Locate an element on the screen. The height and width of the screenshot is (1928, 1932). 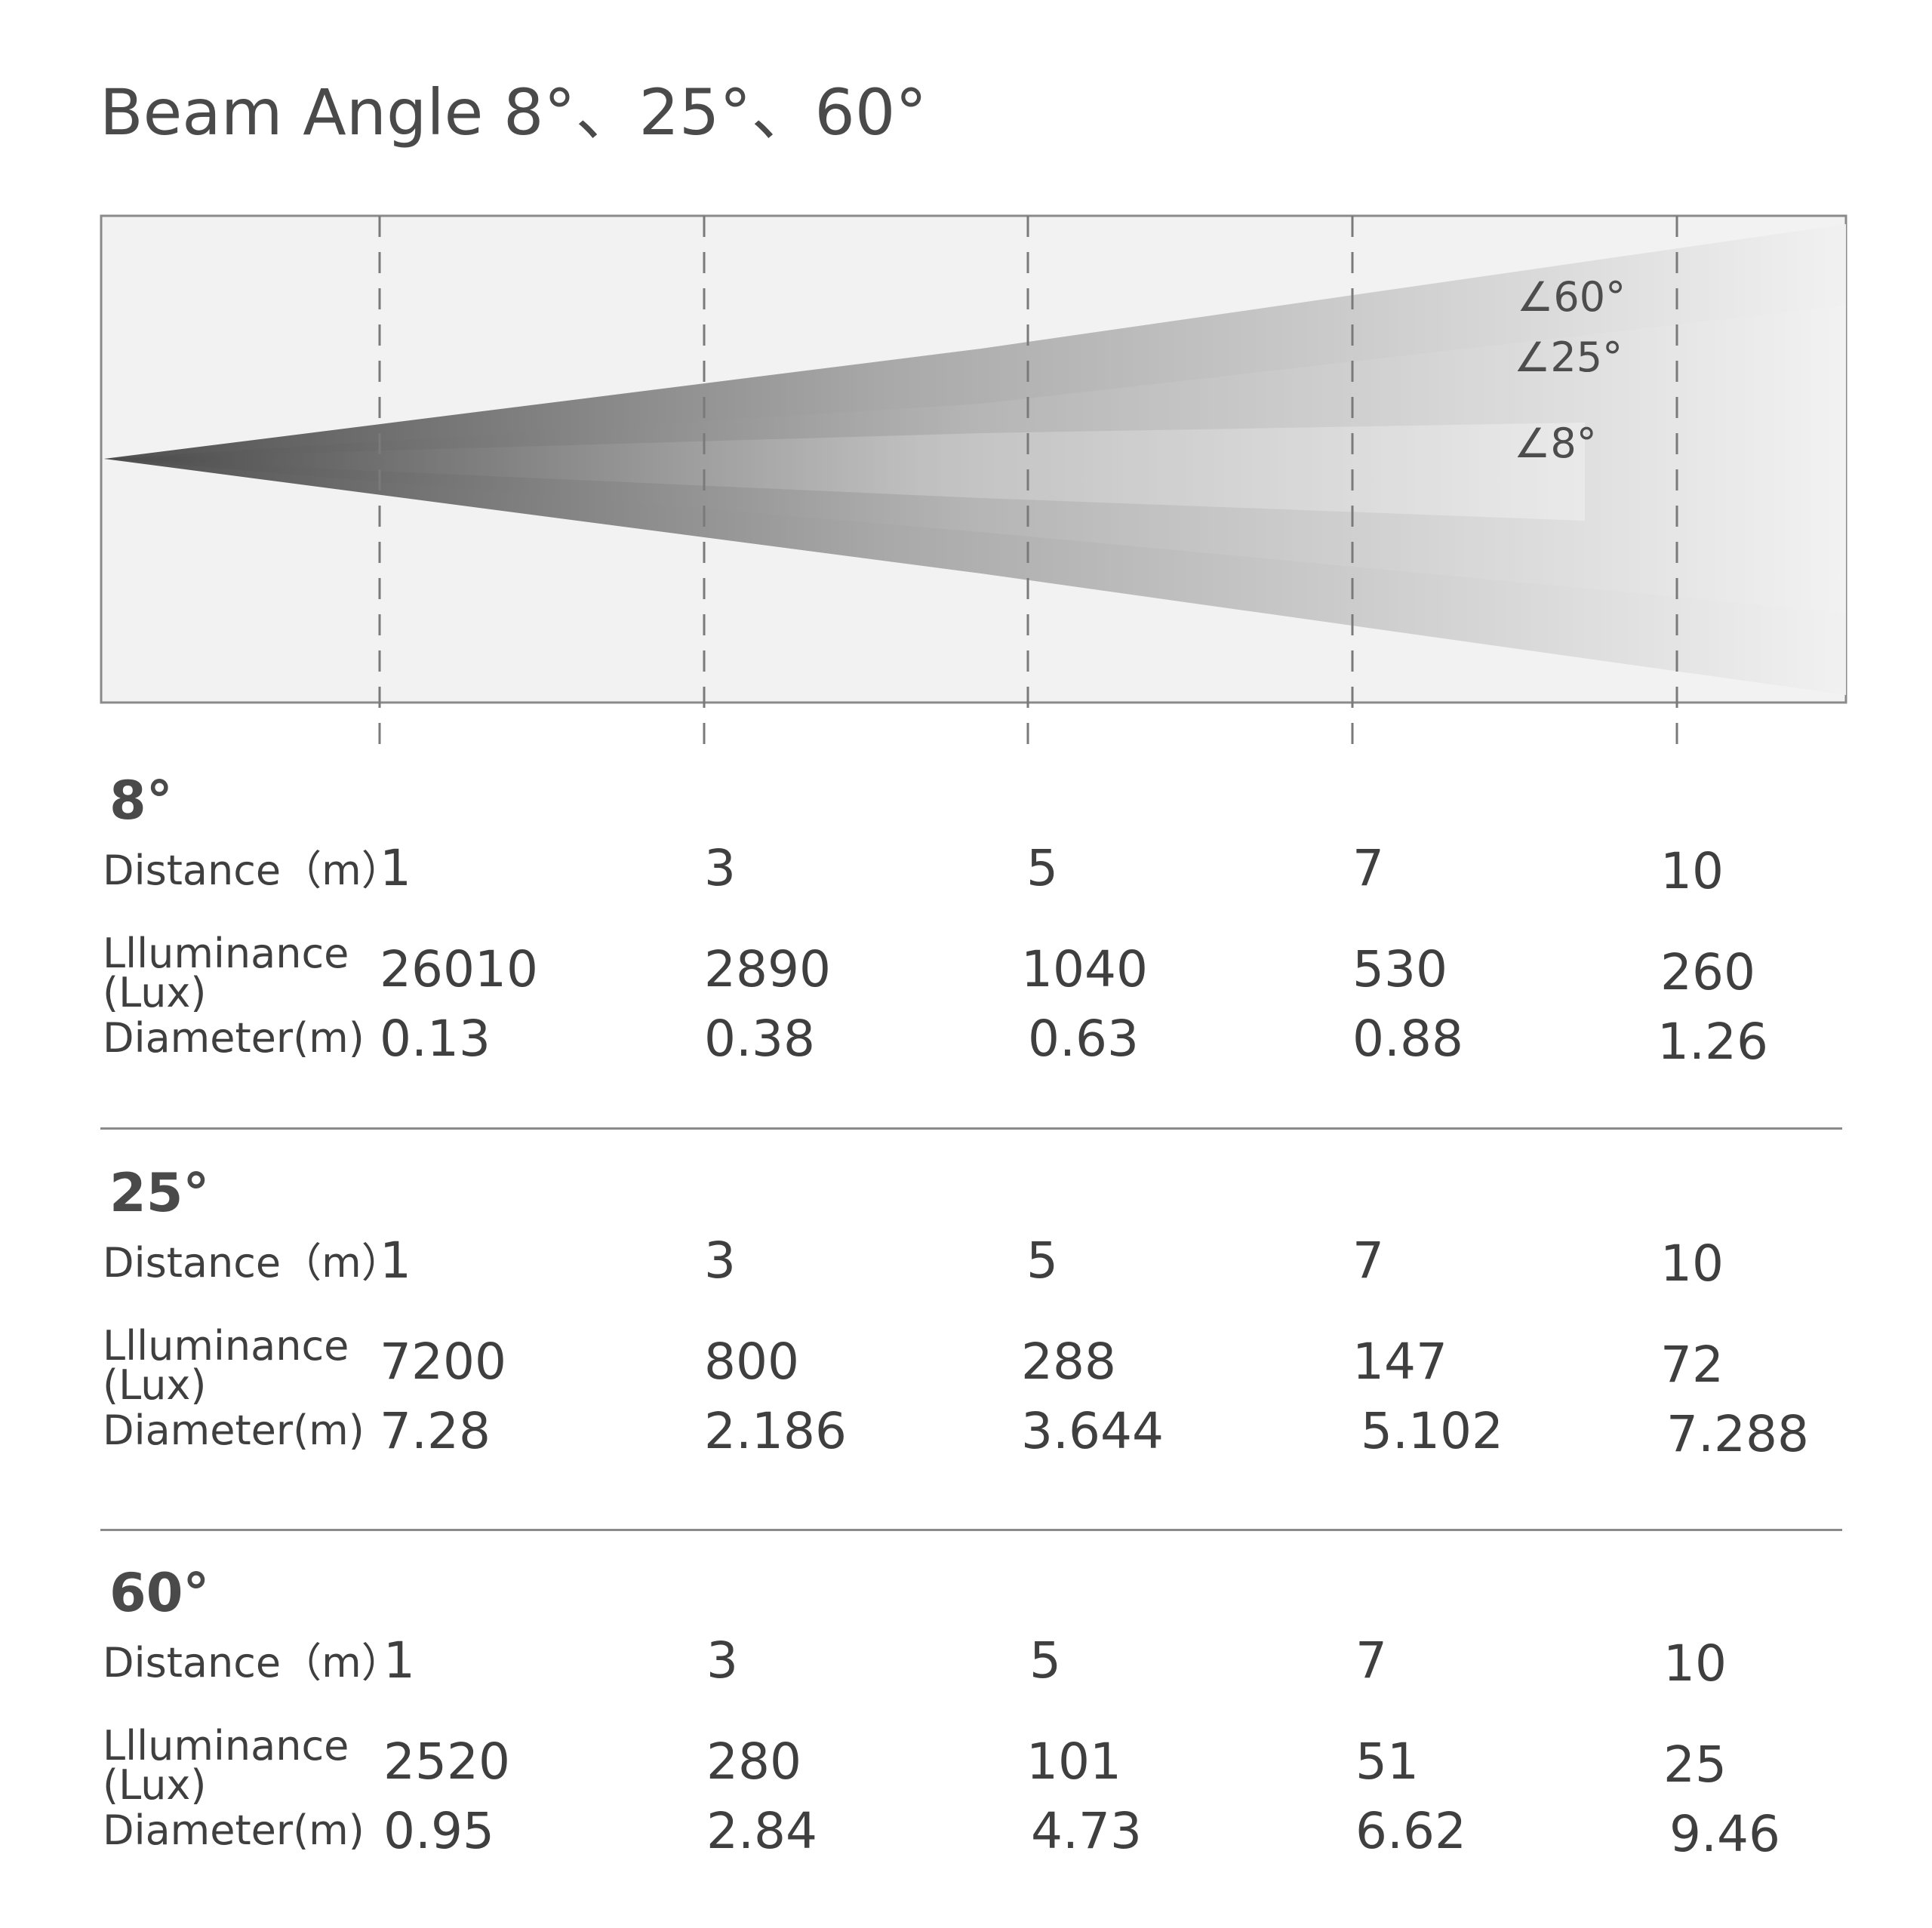
diameter-value: 4.73 is located at coordinates (1086, 1831).